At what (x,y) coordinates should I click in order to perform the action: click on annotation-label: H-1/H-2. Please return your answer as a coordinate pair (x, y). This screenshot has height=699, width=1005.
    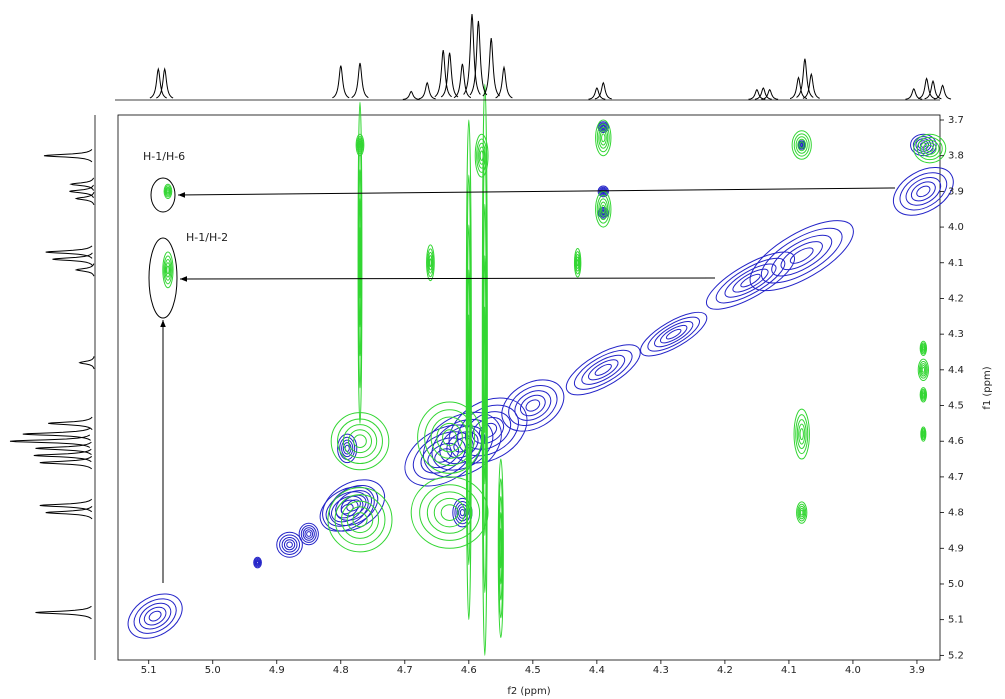
    Looking at the image, I should click on (207, 237).